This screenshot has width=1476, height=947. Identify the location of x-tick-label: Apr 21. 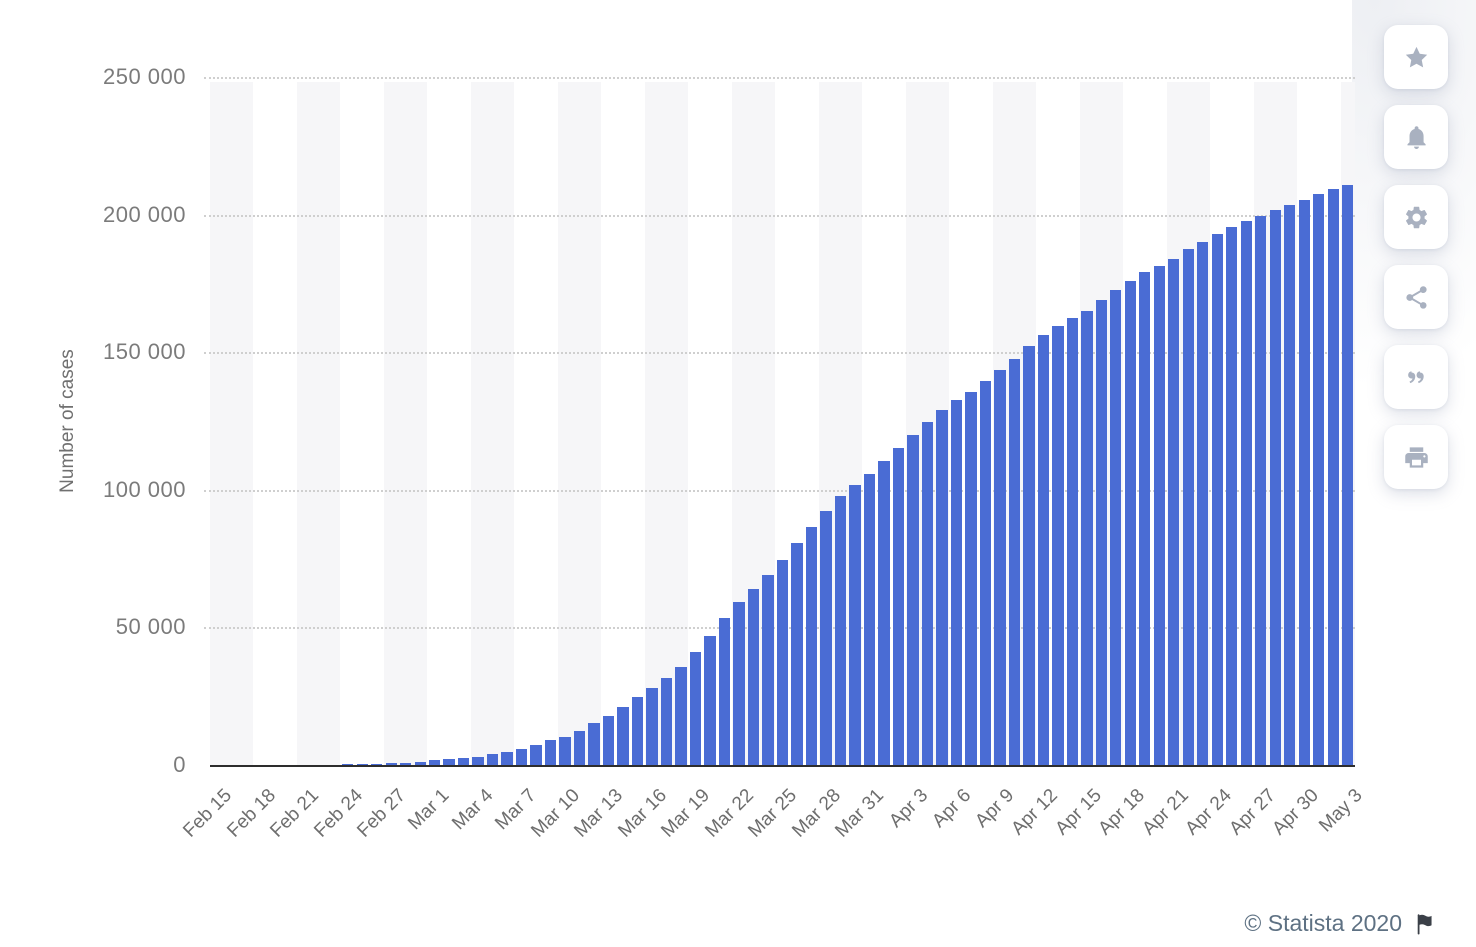
(1165, 812).